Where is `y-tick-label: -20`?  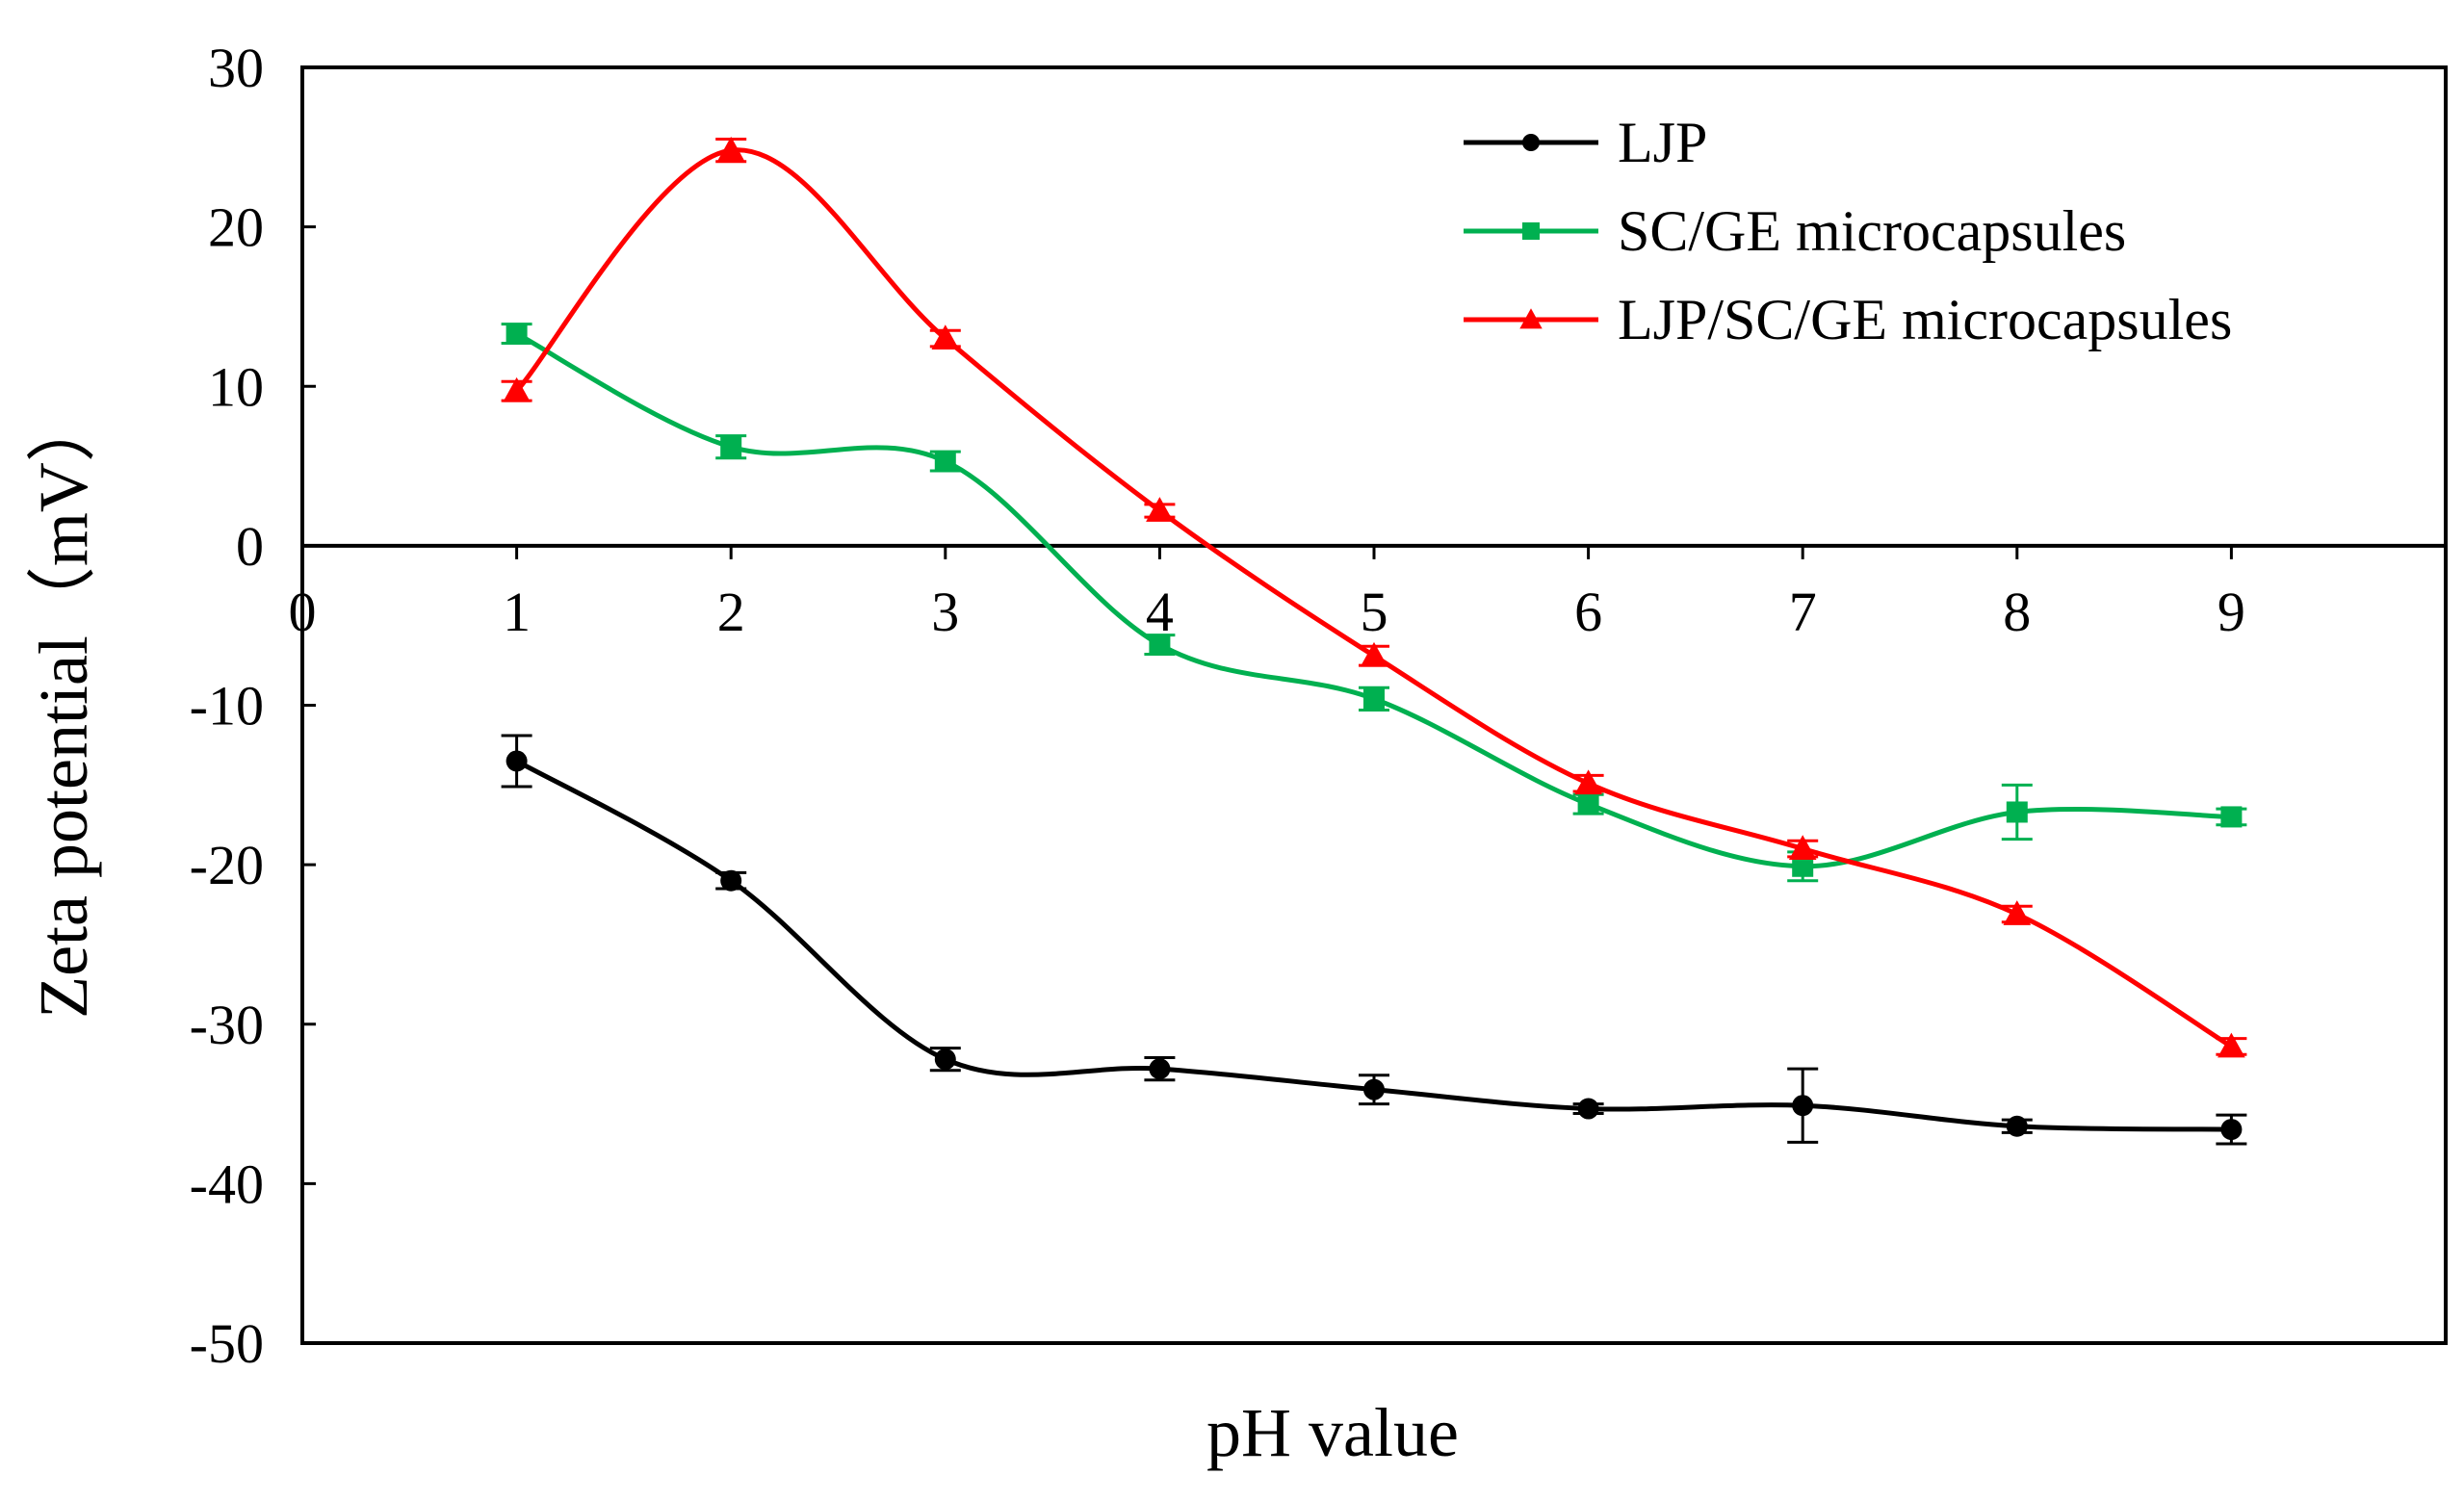
y-tick-label: -20 is located at coordinates (227, 865).